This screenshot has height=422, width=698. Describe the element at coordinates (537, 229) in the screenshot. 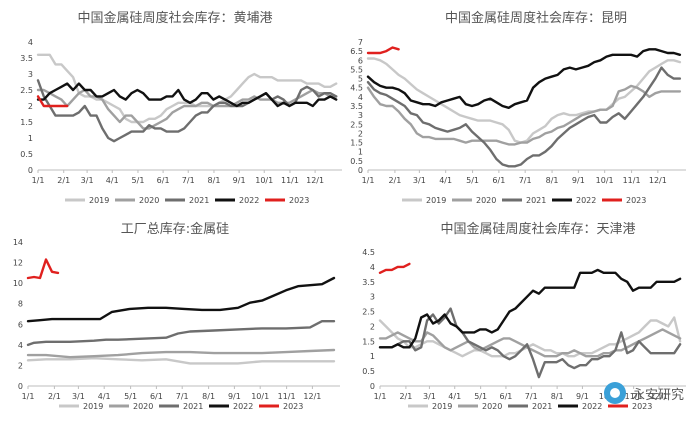

I see `chart-title: 中国金属硅周度社会库存：天津港` at that location.